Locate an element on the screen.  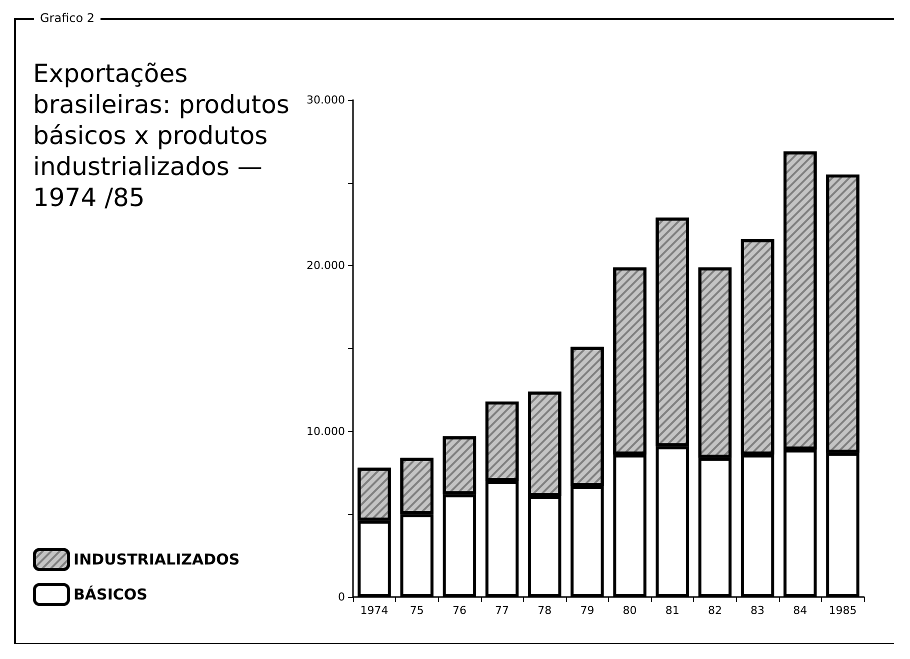
y-tick-label: 10.000 is located at coordinates (325, 431).